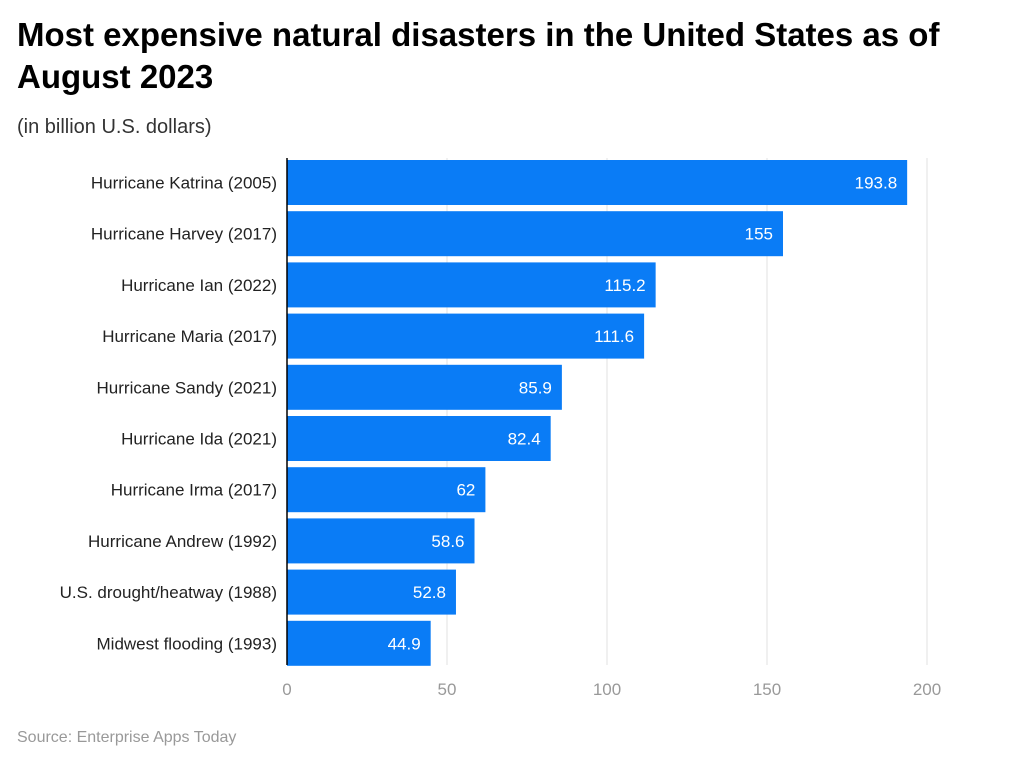  I want to click on x-tick-label: 200, so click(927, 689).